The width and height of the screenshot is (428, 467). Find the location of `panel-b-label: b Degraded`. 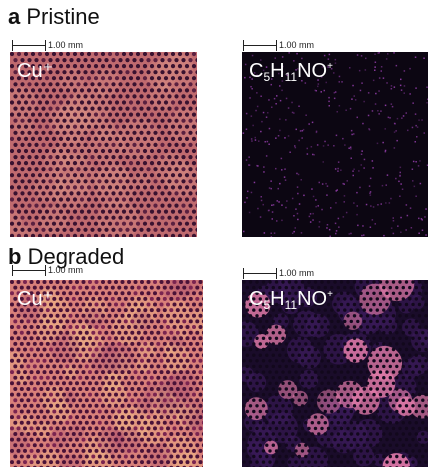

panel-b-label: b Degraded is located at coordinates (66, 257).